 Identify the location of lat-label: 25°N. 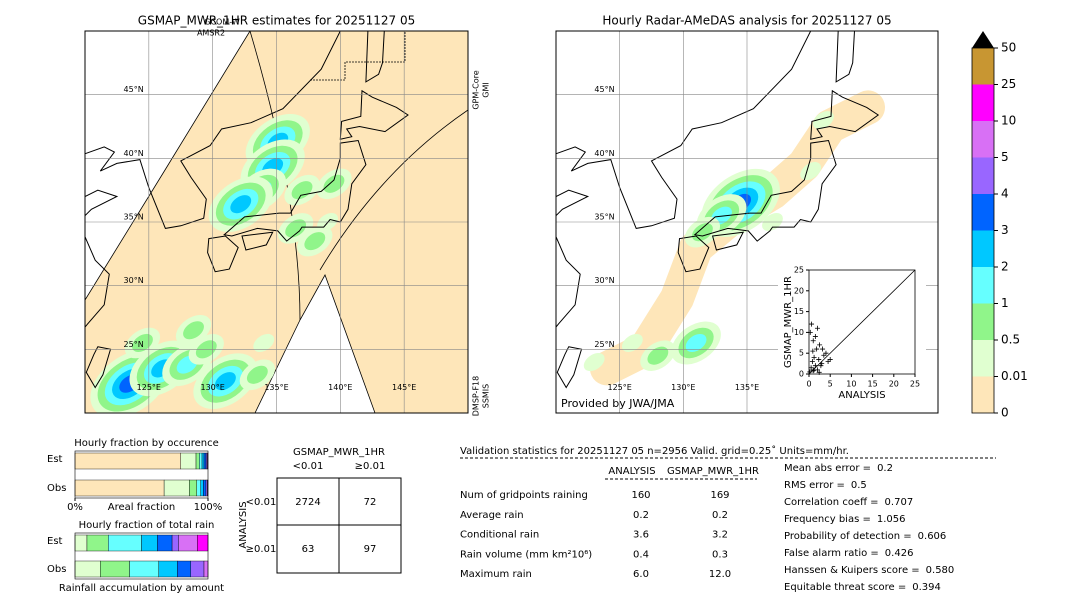
(604, 344).